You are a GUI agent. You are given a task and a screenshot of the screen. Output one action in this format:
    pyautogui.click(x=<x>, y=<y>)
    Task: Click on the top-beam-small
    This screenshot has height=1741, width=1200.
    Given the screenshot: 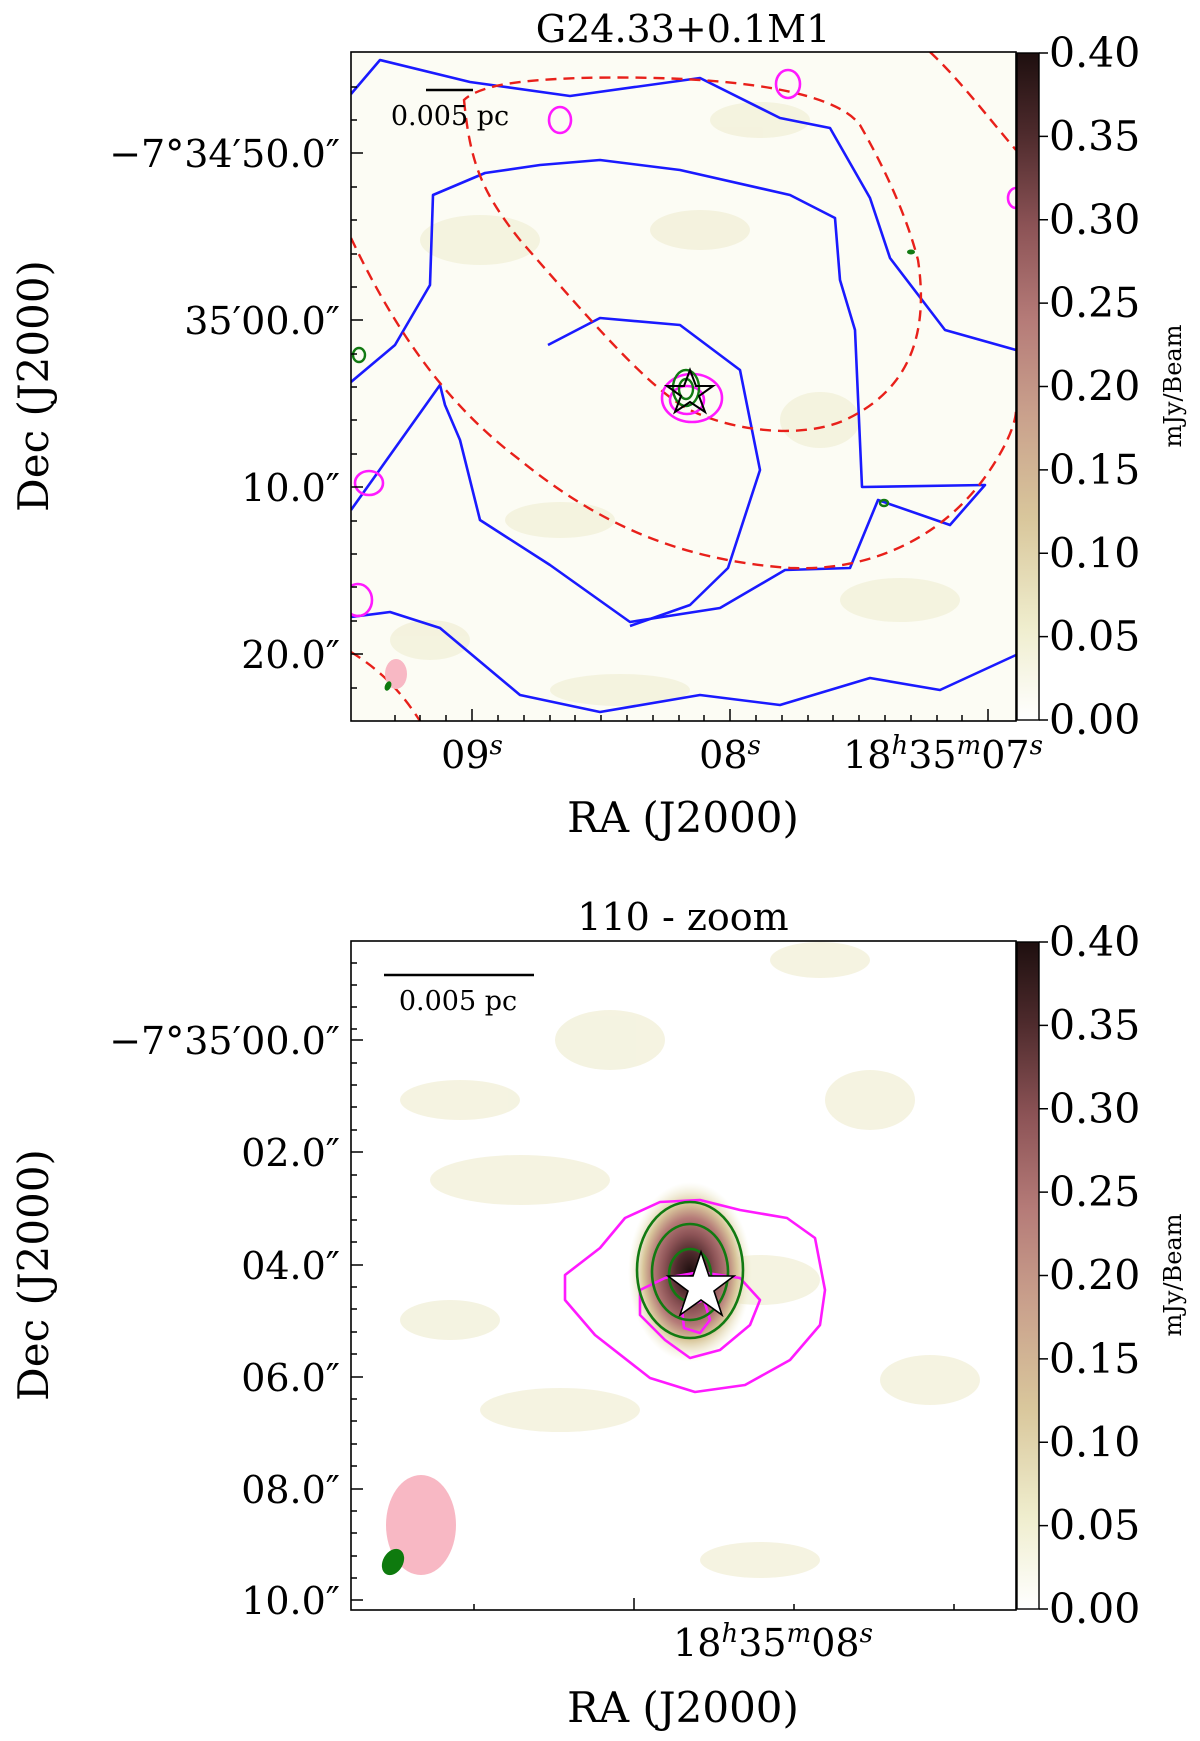 What is the action you would take?
    pyautogui.click(x=388, y=686)
    